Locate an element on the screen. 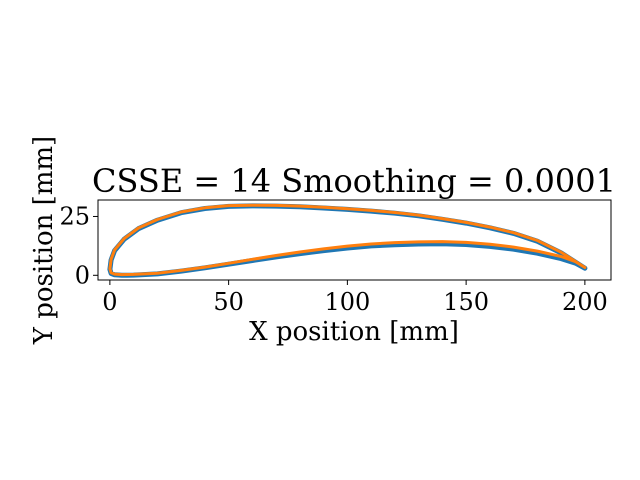 The height and width of the screenshot is (480, 640). chart-title: CSSE = 14 Smoothing = 0.0001 is located at coordinates (354, 181).